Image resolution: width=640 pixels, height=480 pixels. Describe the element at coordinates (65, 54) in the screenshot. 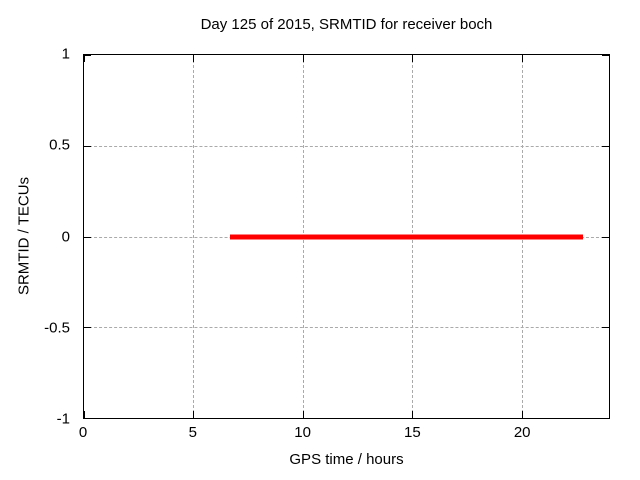

I see `y-tick-label: 1` at that location.